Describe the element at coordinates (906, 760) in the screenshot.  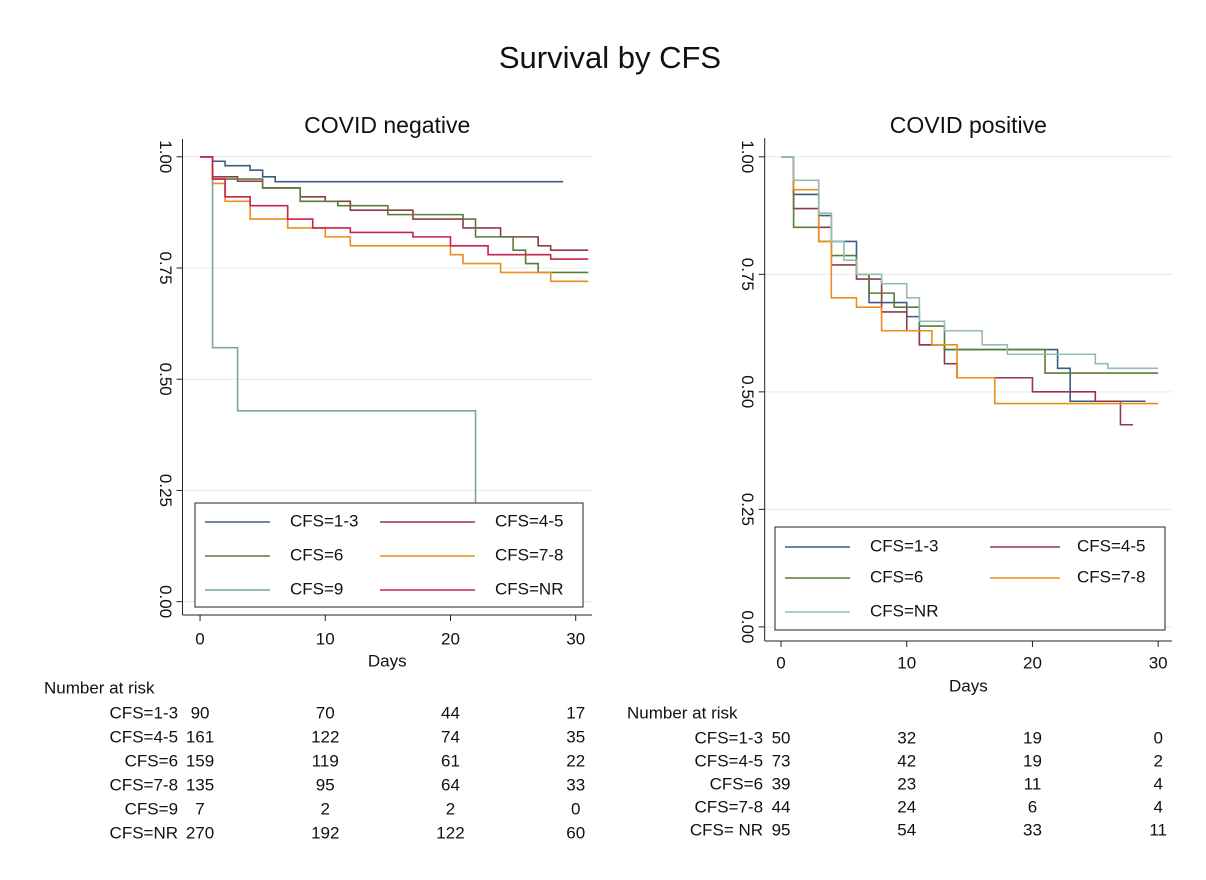
I see `risk-count: 42` at that location.